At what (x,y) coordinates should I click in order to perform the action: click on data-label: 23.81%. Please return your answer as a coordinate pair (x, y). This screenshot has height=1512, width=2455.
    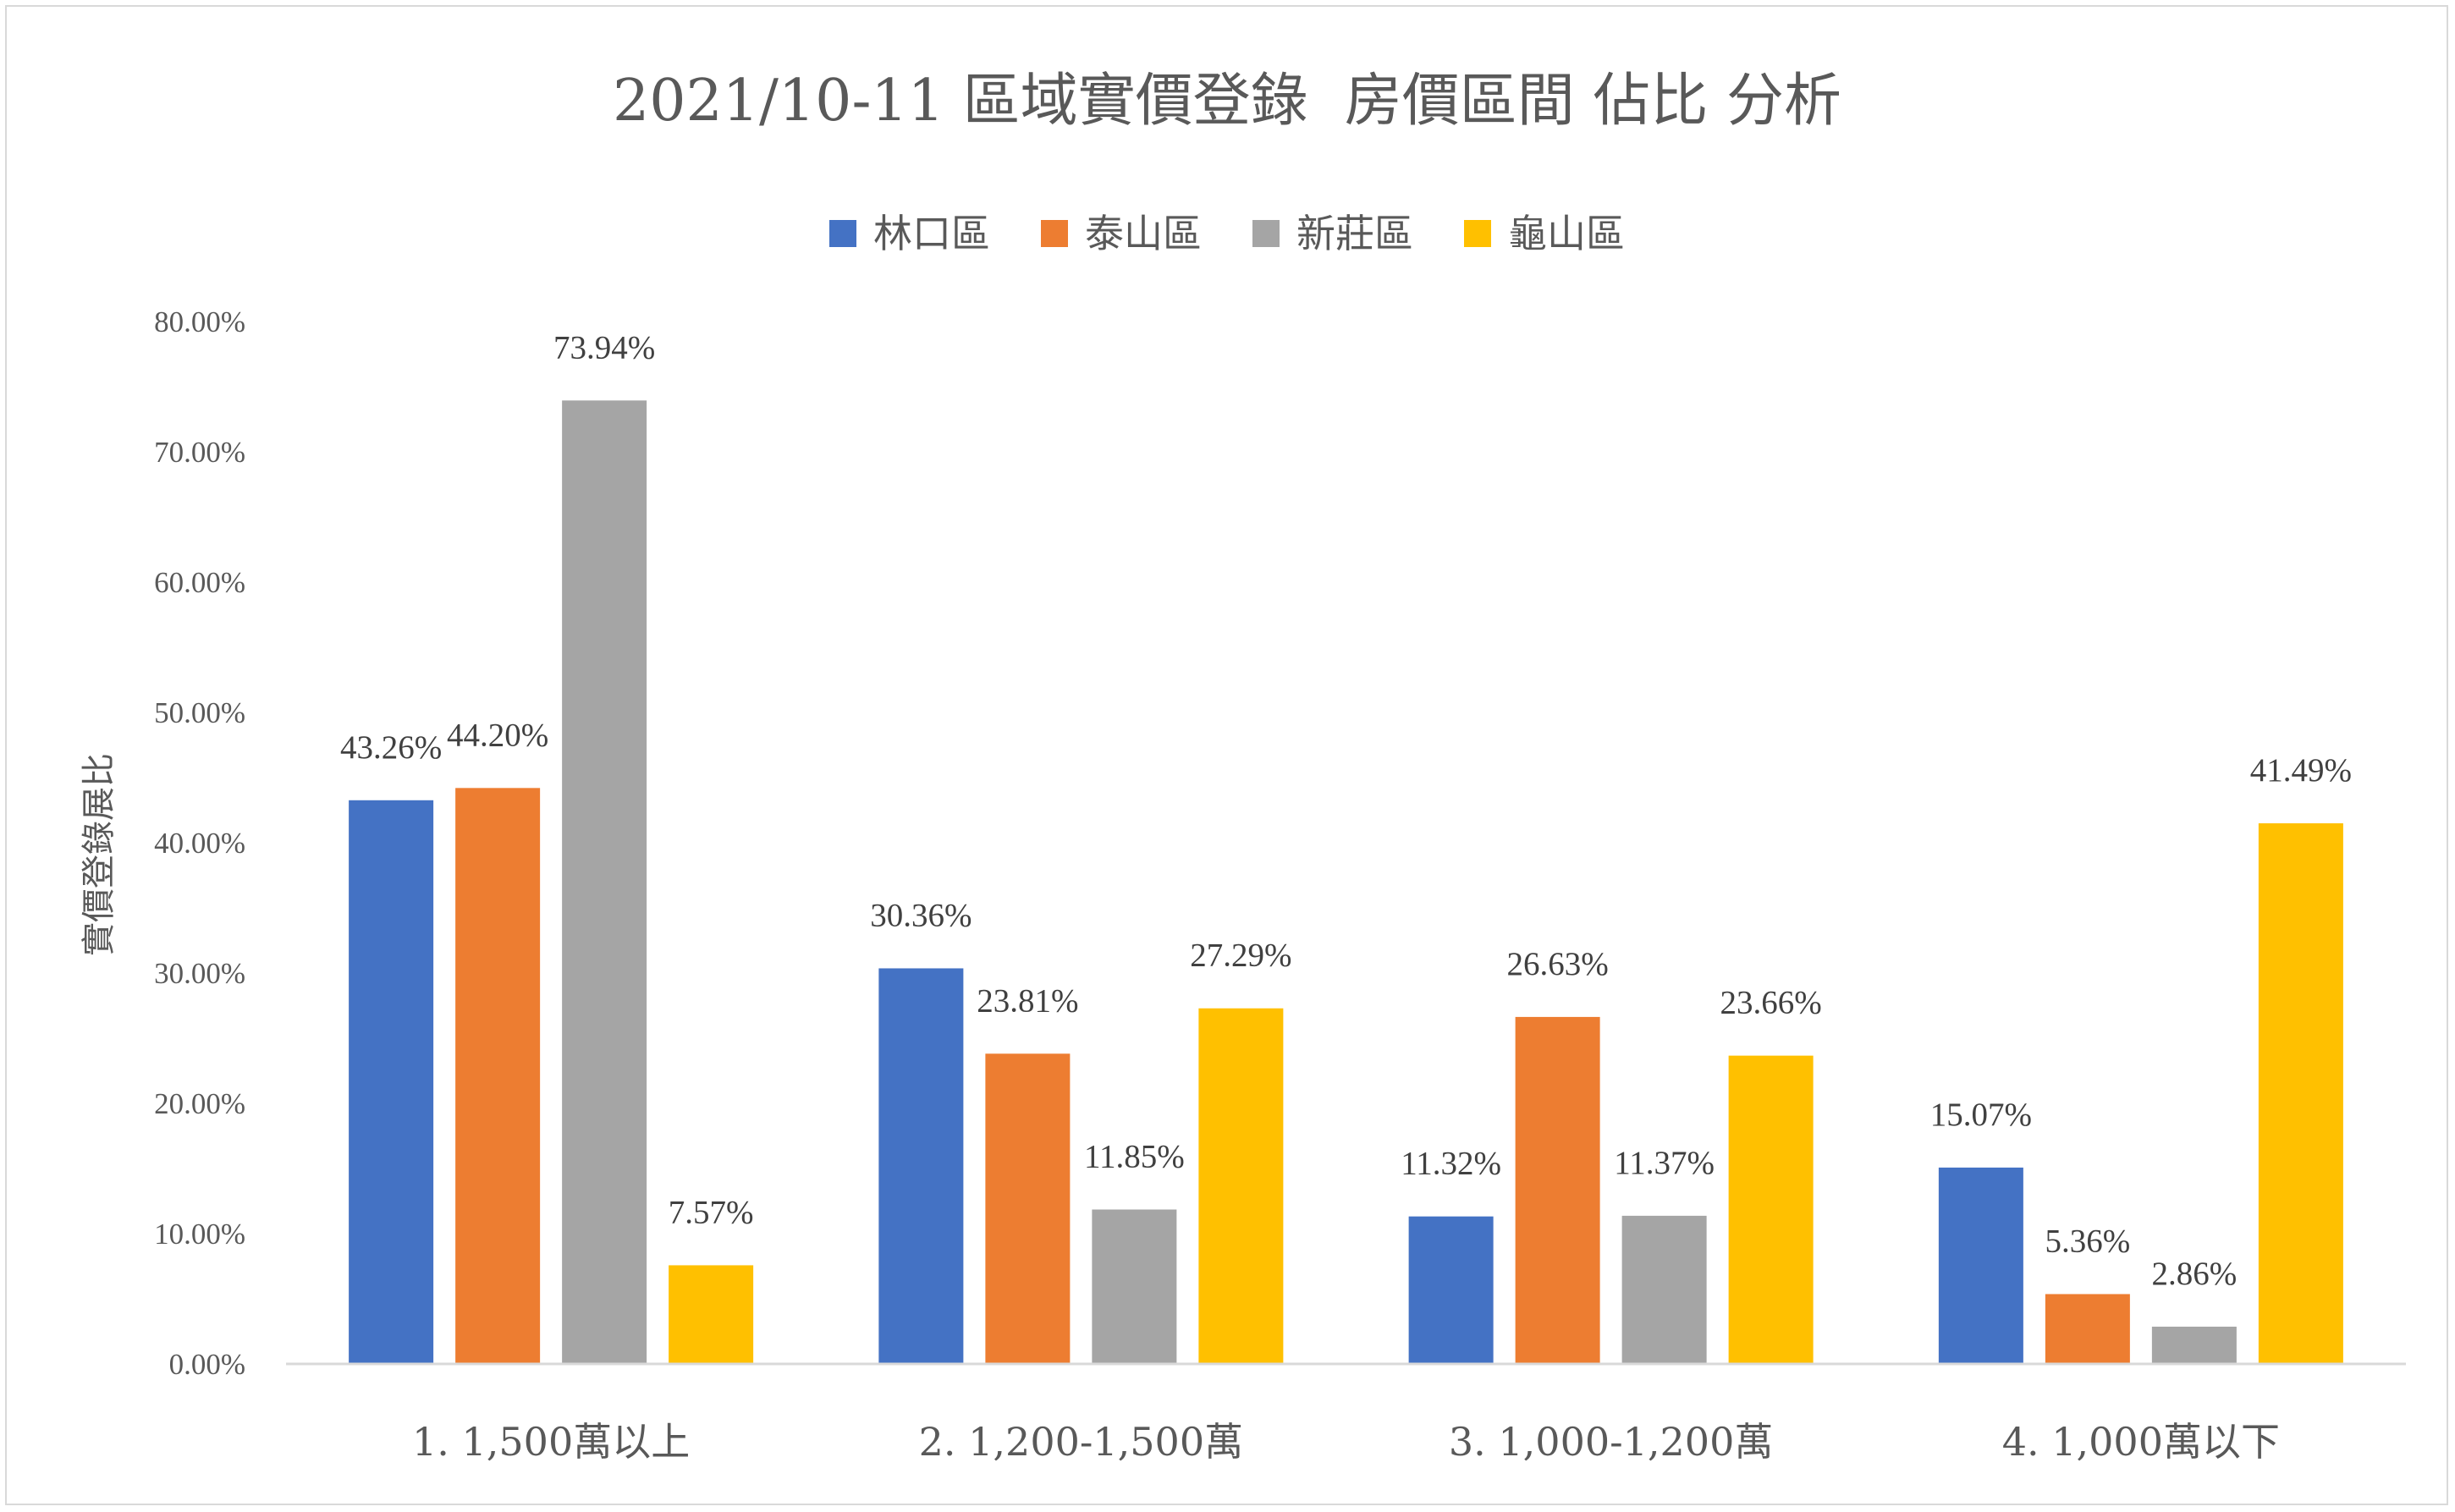
    Looking at the image, I should click on (1027, 1000).